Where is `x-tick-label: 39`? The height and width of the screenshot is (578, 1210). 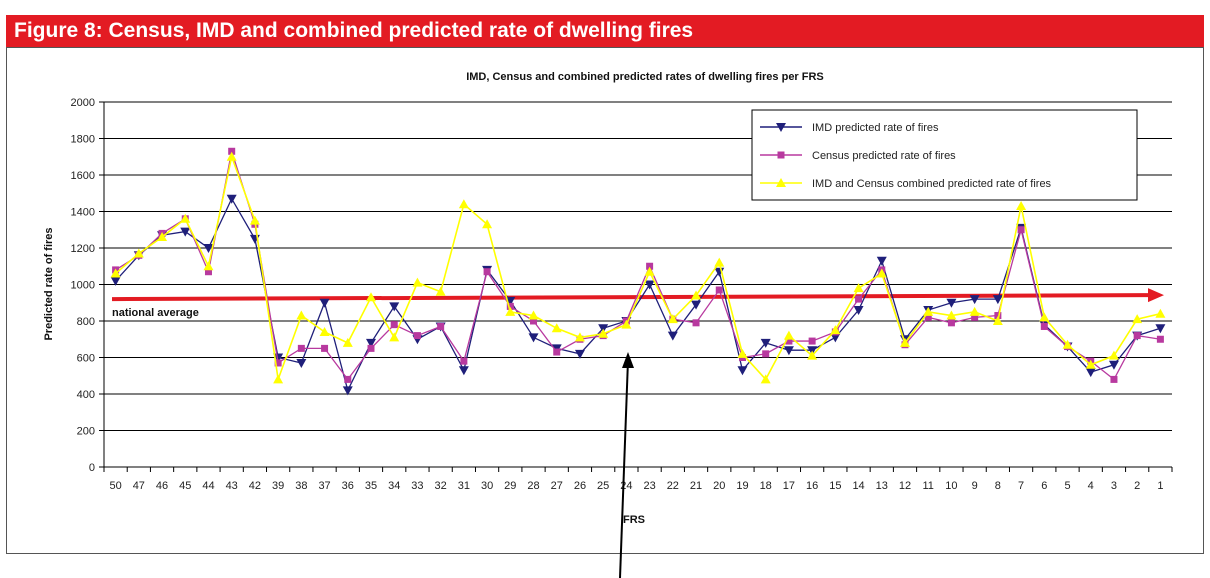 x-tick-label: 39 is located at coordinates (278, 486).